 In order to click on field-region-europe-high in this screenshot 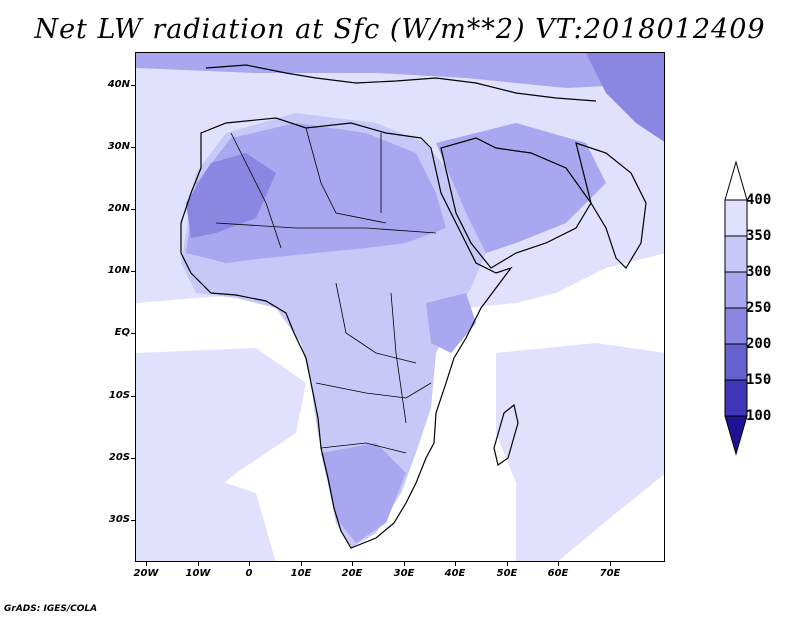, I will do `click(400, 70)`.